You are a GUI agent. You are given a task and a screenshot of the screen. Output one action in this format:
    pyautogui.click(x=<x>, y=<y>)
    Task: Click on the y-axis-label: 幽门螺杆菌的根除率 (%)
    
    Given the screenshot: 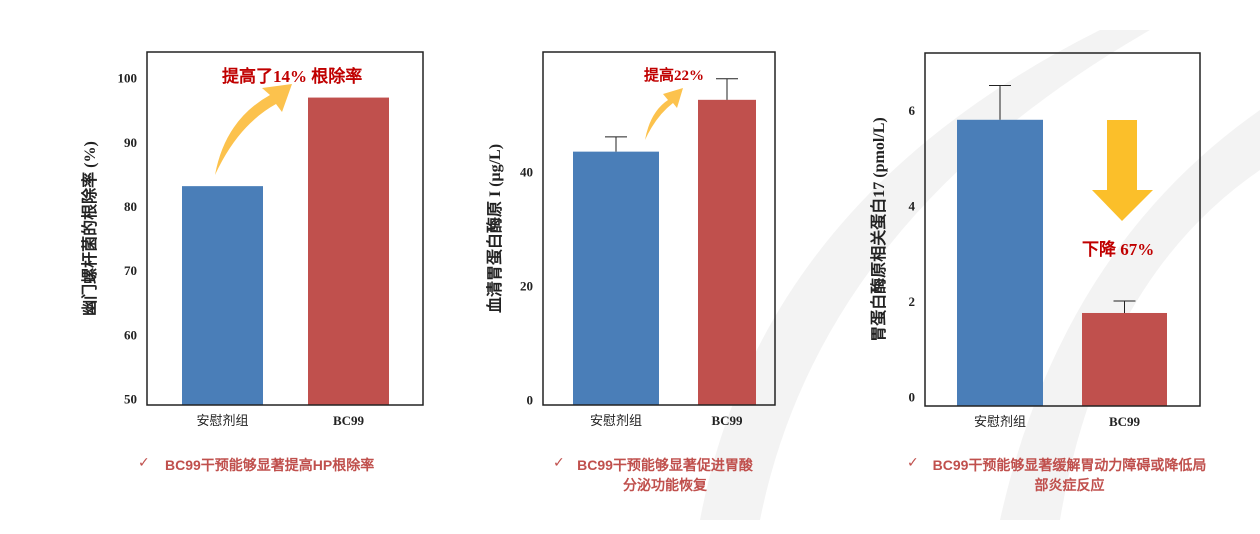 What is the action you would take?
    pyautogui.click(x=89, y=228)
    